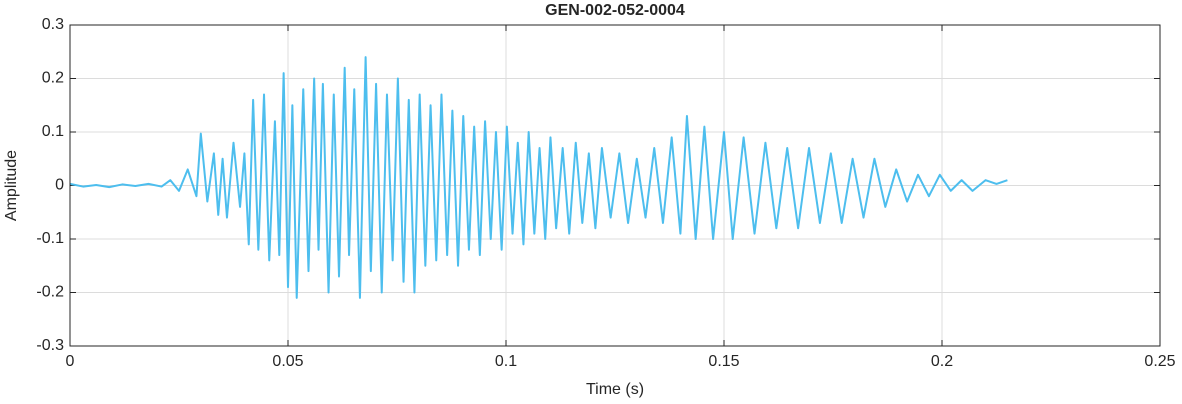 The height and width of the screenshot is (404, 1182). What do you see at coordinates (615, 10) in the screenshot?
I see `chart-title: GEN-002-052-0004` at bounding box center [615, 10].